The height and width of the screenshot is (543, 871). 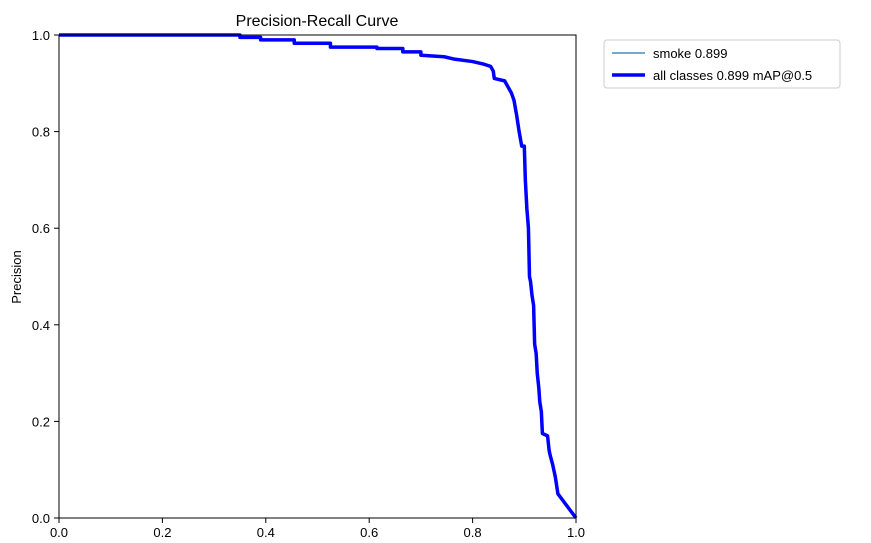 What do you see at coordinates (41, 228) in the screenshot?
I see `y-tick-label: 0.6` at bounding box center [41, 228].